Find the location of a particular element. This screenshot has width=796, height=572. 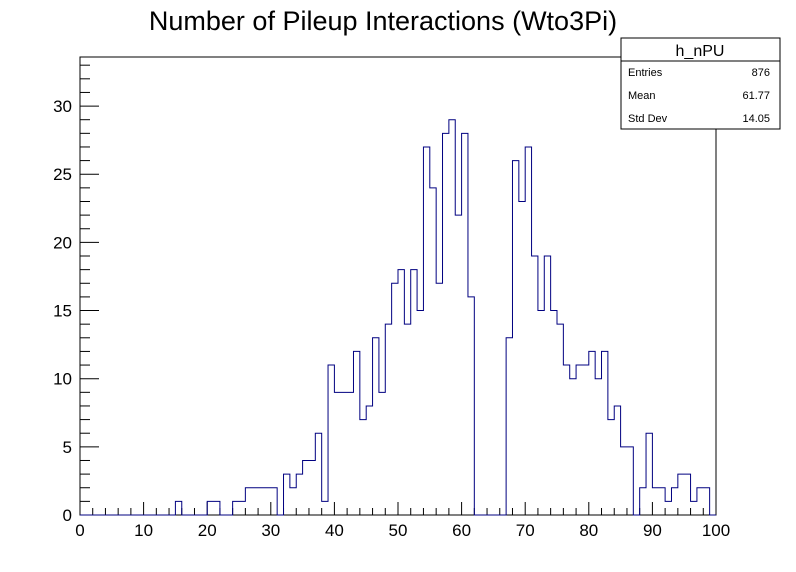

y-tick-label: 5 is located at coordinates (67, 447).